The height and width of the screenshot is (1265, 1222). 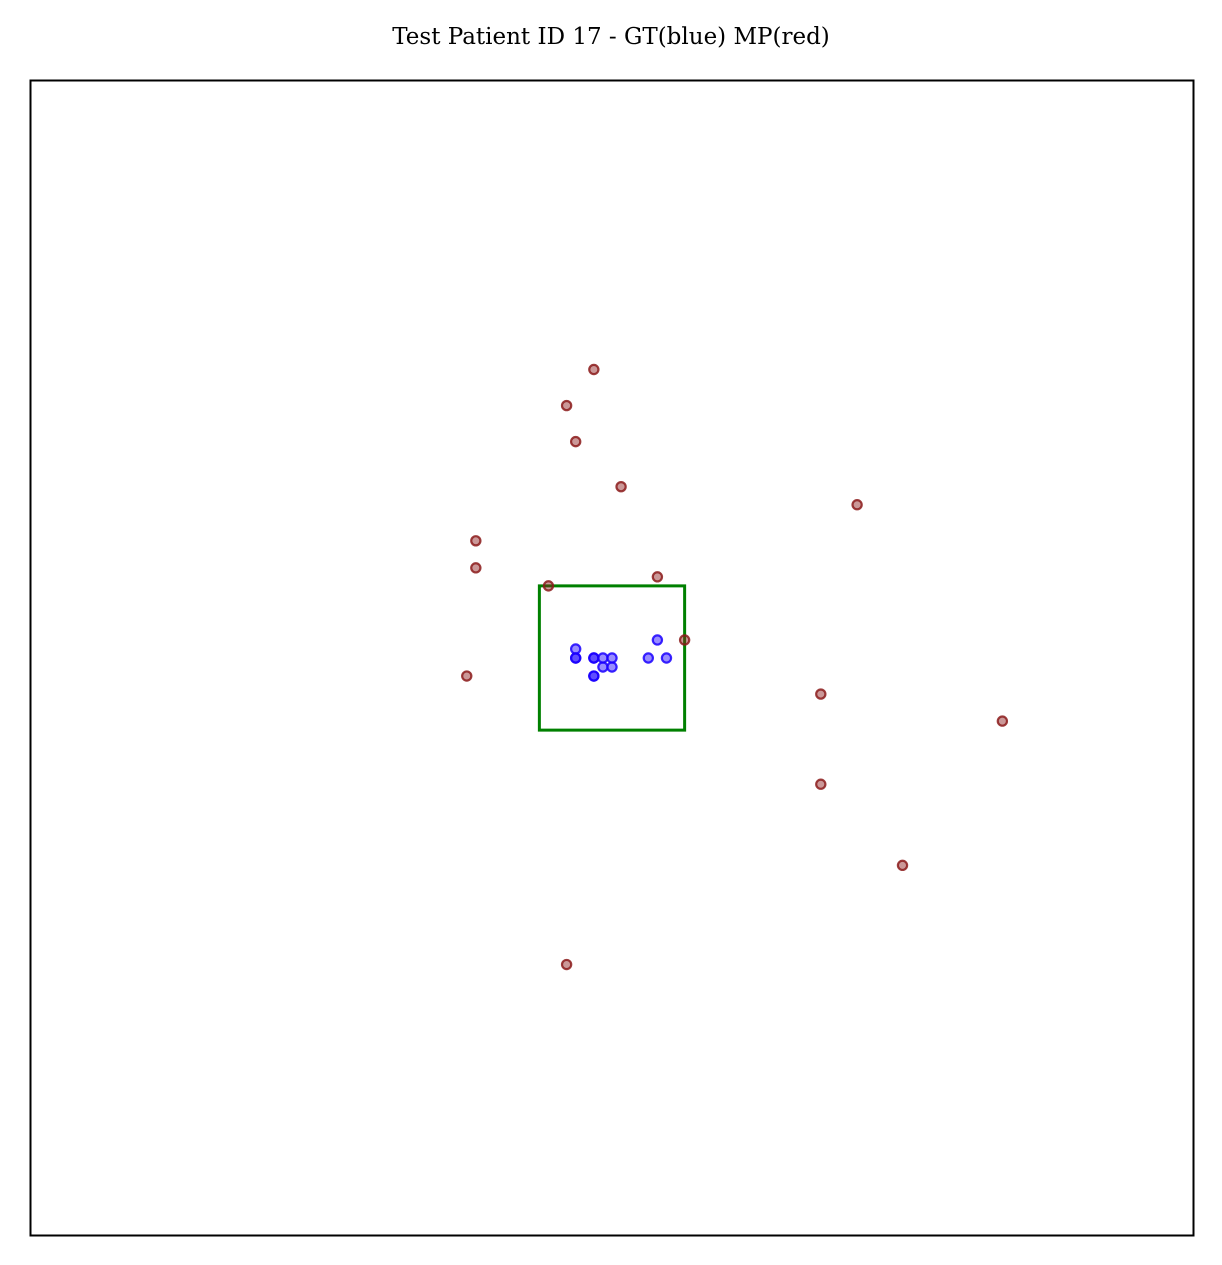 What do you see at coordinates (611, 37) in the screenshot?
I see `chart-title: Test Patient ID 17 - GT(blue) MP(red)` at bounding box center [611, 37].